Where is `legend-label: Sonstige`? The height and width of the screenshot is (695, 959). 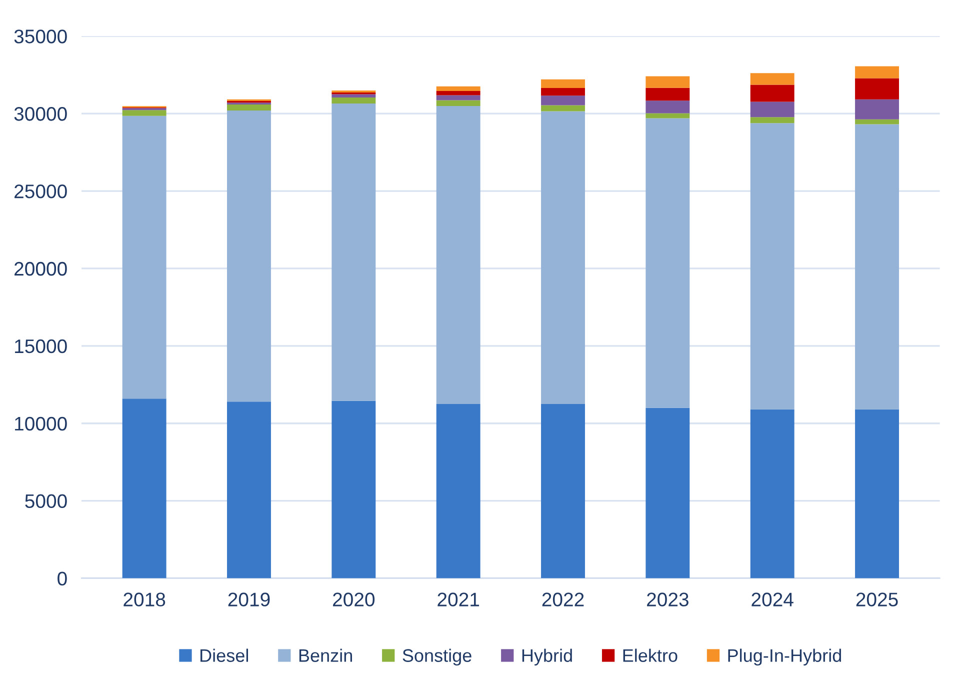
legend-label: Sonstige is located at coordinates (437, 657).